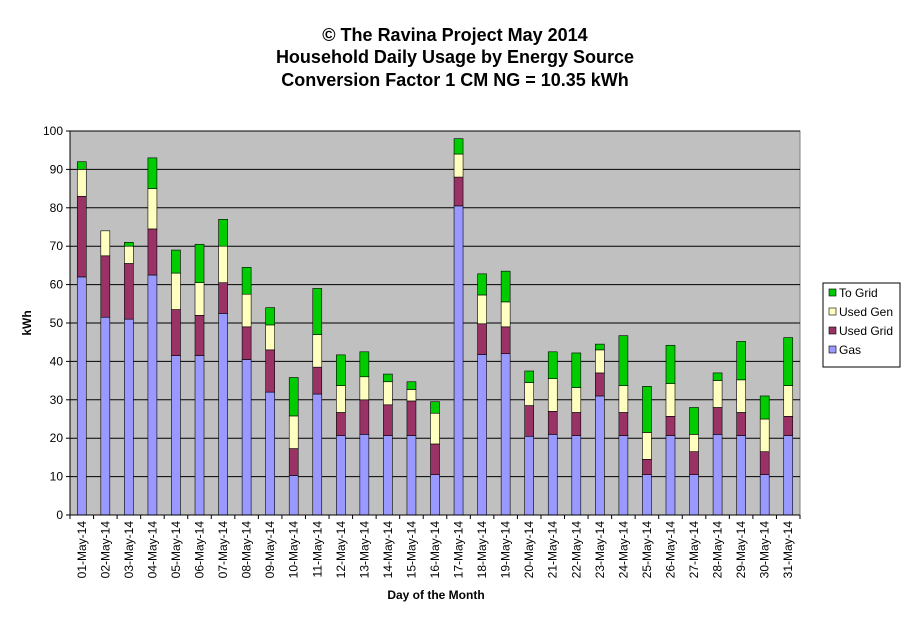 The height and width of the screenshot is (623, 911). What do you see at coordinates (455, 80) in the screenshot?
I see `chart-title-line-3: Conversion Factor 1 CM NG = 10.35 kWh` at bounding box center [455, 80].